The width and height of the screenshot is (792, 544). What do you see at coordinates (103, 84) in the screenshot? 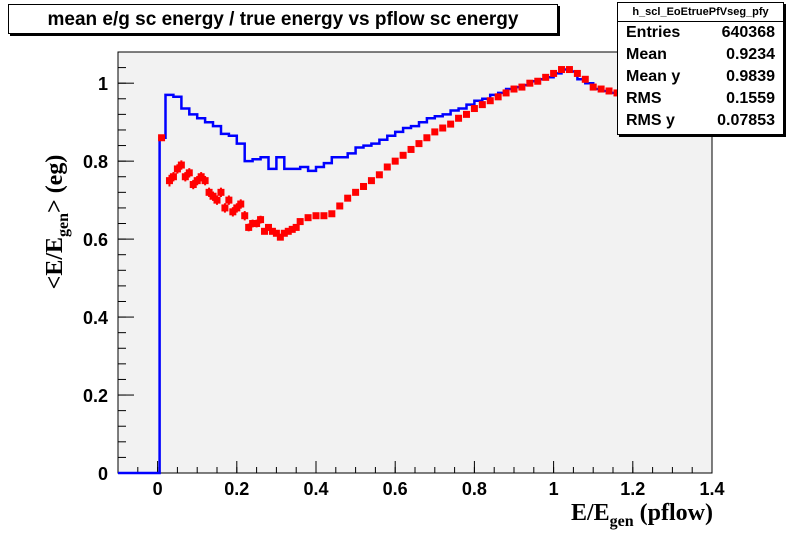
I see `y-tick-label: 1` at bounding box center [103, 84].